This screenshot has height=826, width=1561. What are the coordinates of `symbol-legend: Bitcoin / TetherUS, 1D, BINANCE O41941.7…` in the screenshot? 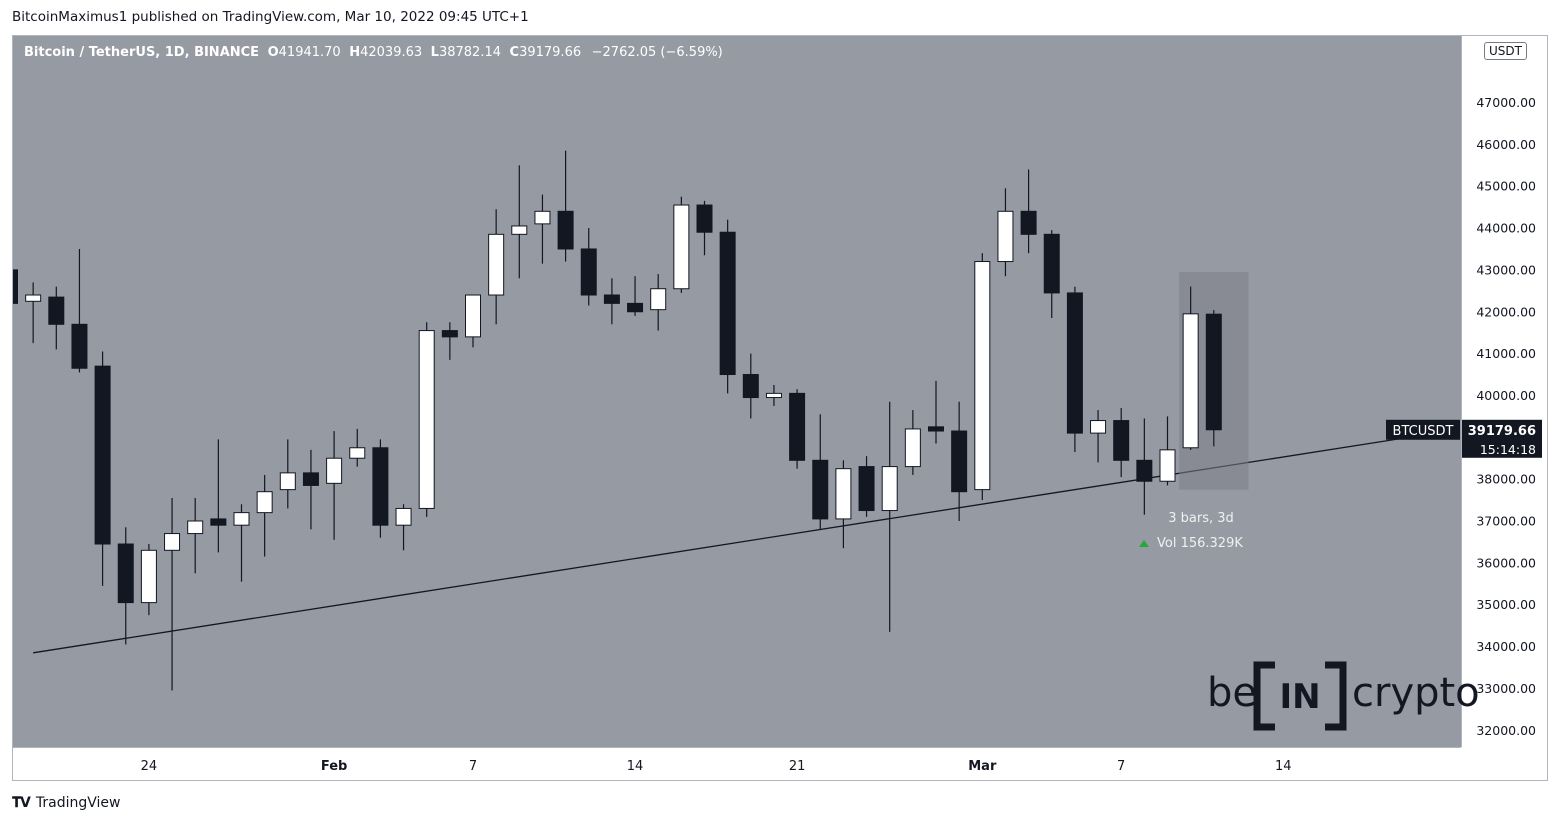 It's located at (373, 52).